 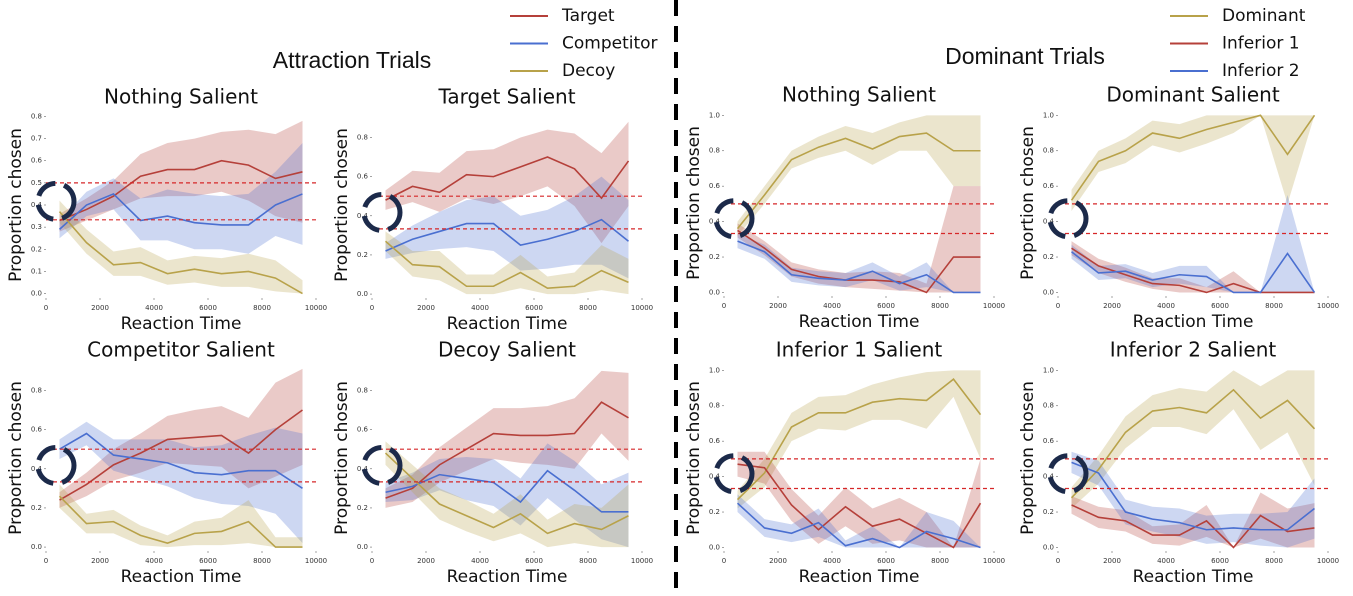 What do you see at coordinates (1264, 16) in the screenshot?
I see `legend-label: Dominant` at bounding box center [1264, 16].